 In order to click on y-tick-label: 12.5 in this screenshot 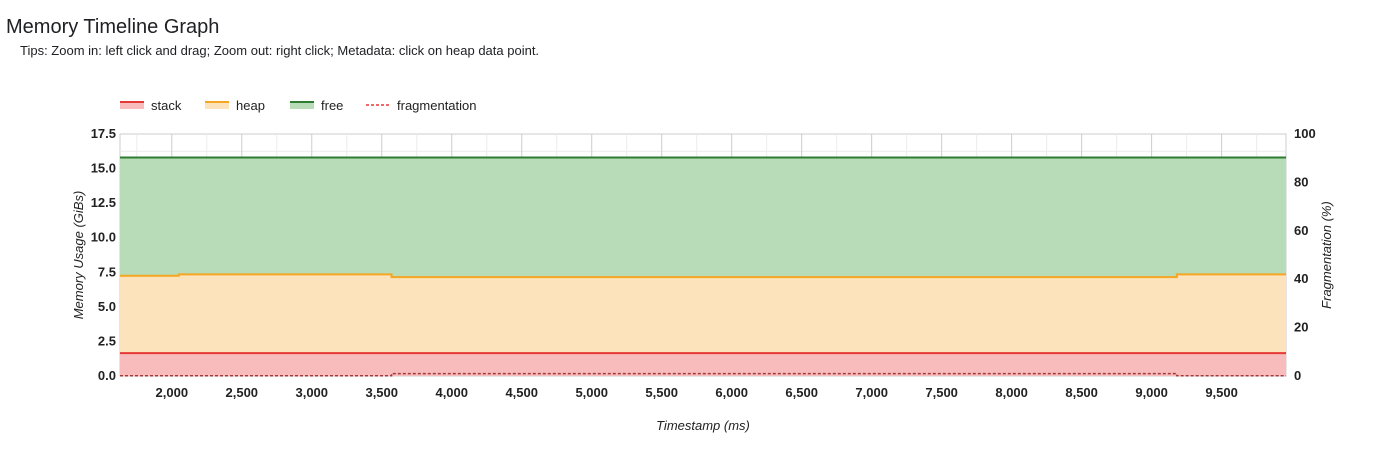, I will do `click(103, 202)`.